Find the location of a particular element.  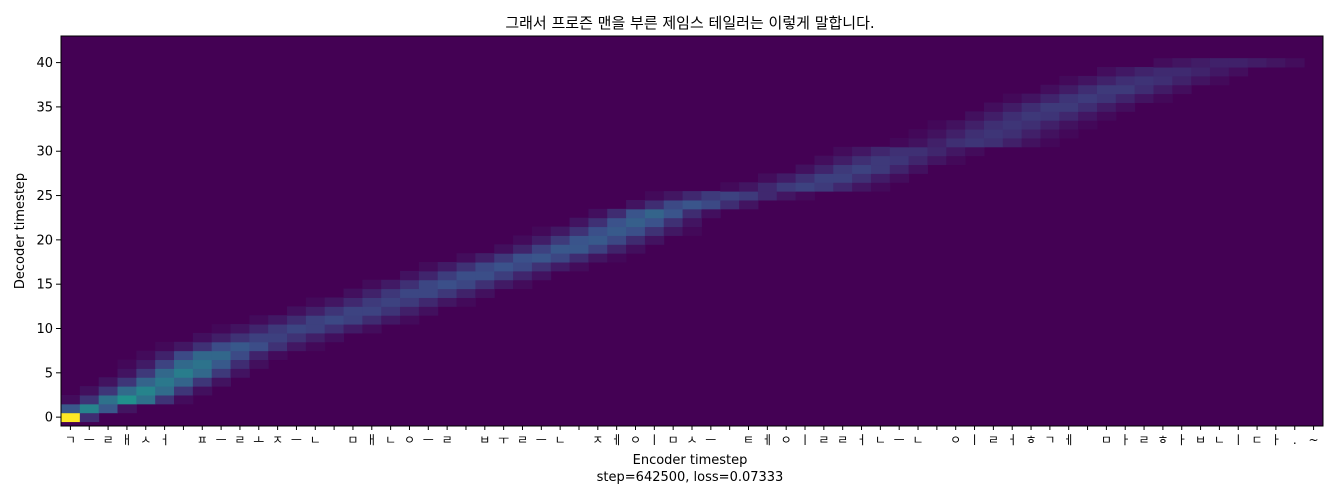

x-tick-label: ㅁ is located at coordinates (1106, 440).